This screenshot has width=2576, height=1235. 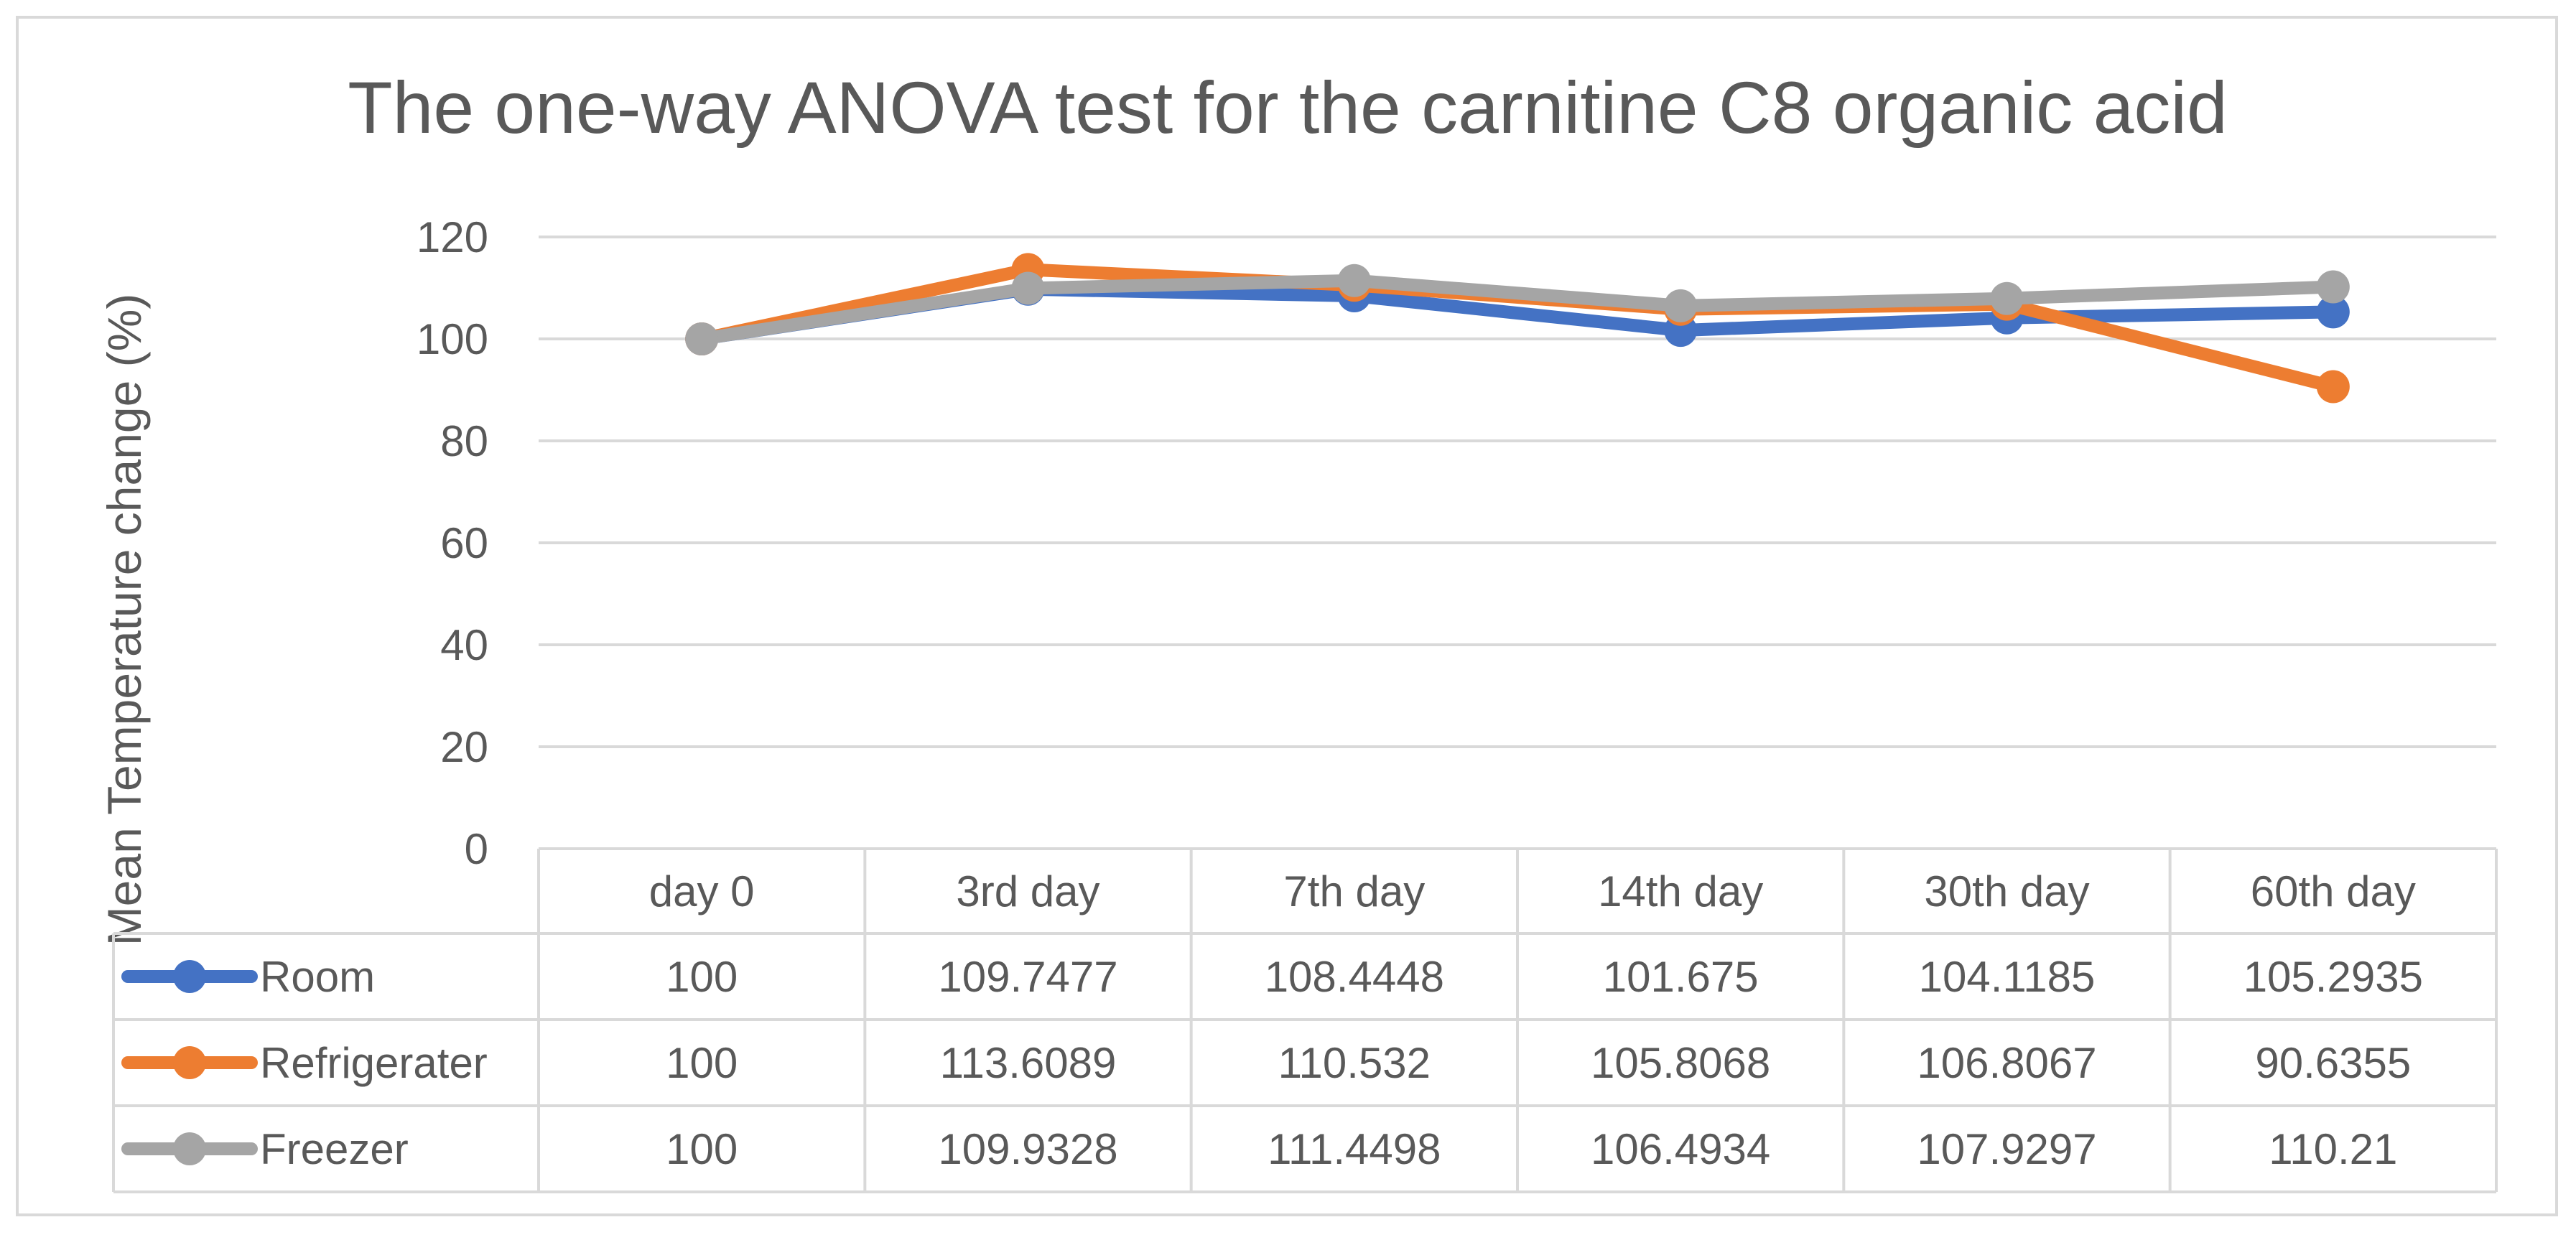 I want to click on legend-label: Refrigerater, so click(x=374, y=1063).